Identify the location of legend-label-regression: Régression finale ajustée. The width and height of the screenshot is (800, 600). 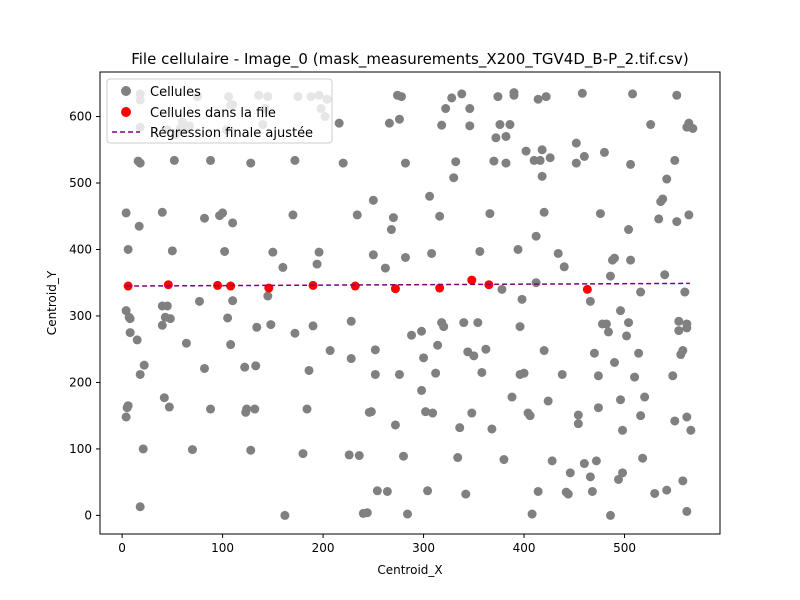
(231, 133).